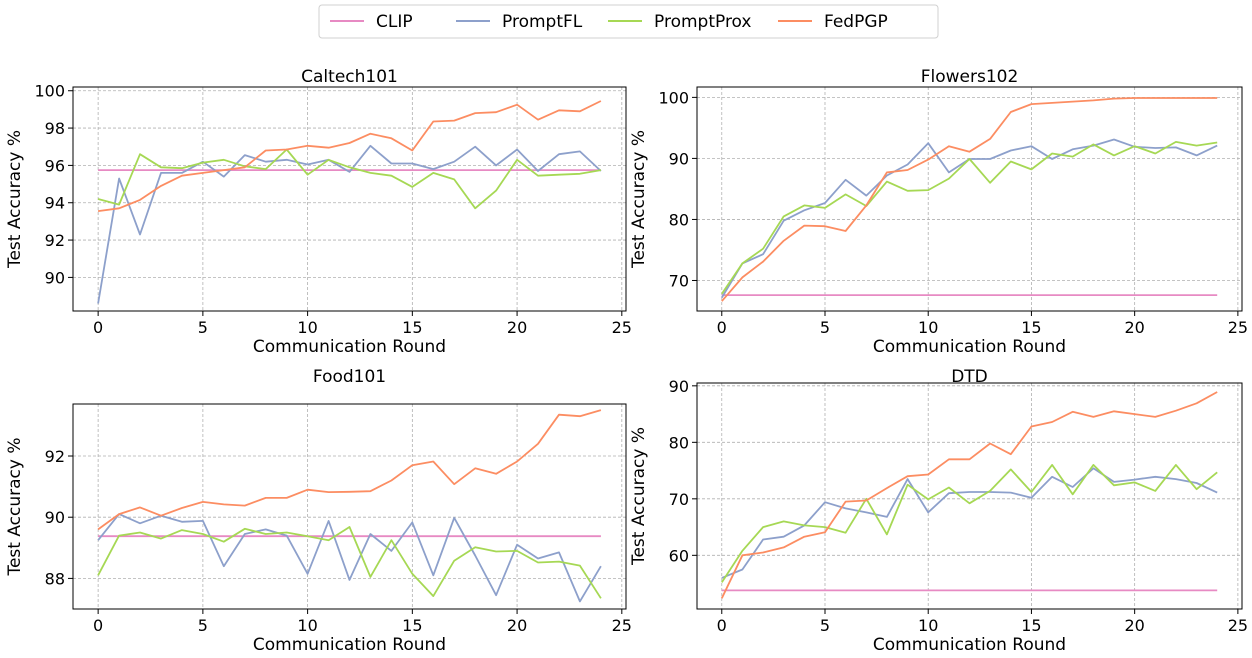 The width and height of the screenshot is (1252, 658). I want to click on flowers102-fedpgp-line, so click(969, 199).